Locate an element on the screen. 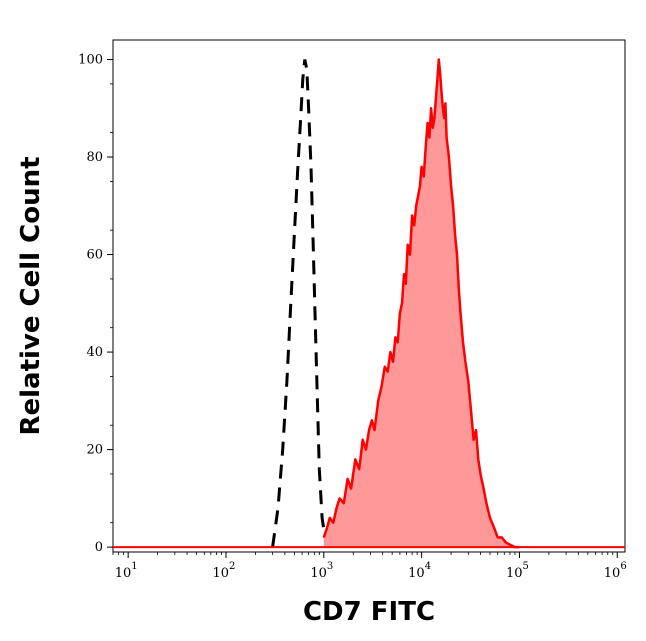  x-tick-label: 10⁵ is located at coordinates (517, 571).